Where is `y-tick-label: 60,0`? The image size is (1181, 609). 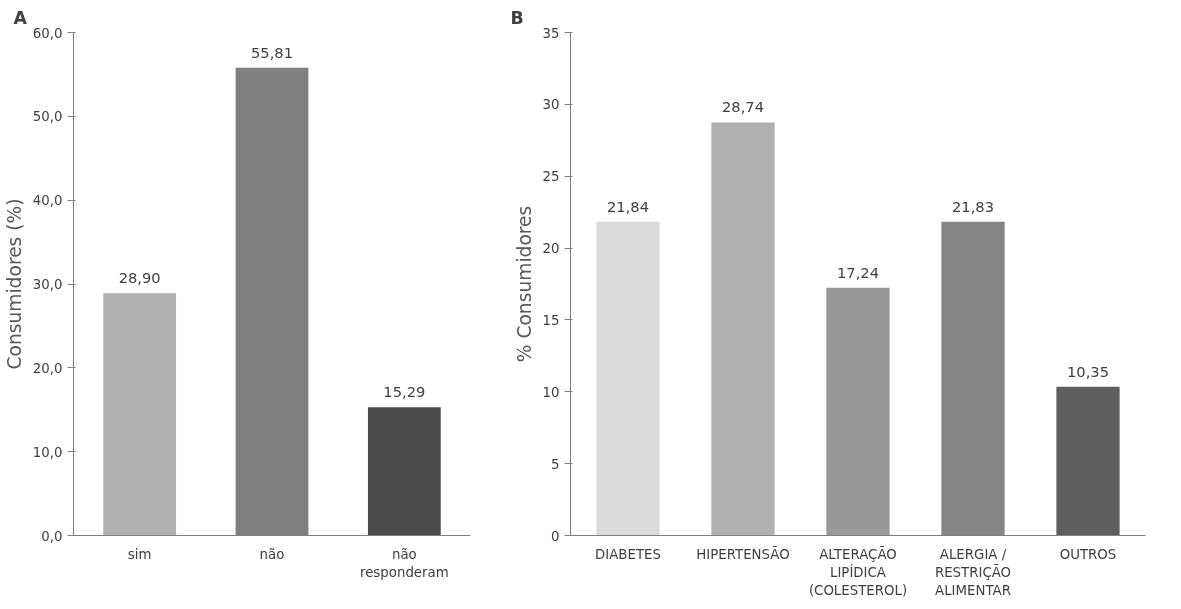
y-tick-label: 60,0 is located at coordinates (47, 33).